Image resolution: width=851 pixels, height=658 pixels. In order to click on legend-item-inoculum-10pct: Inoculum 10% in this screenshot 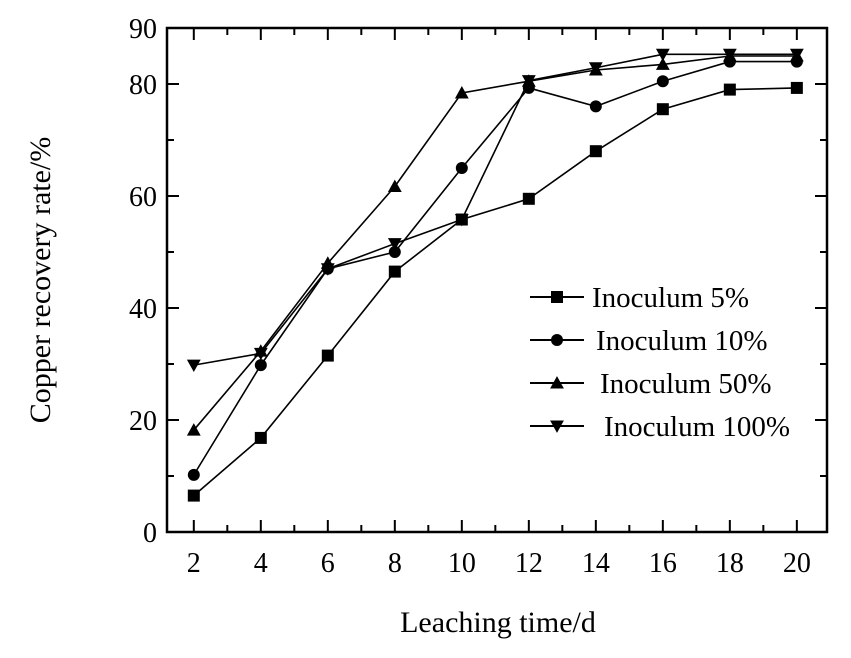, I will do `click(649, 341)`.